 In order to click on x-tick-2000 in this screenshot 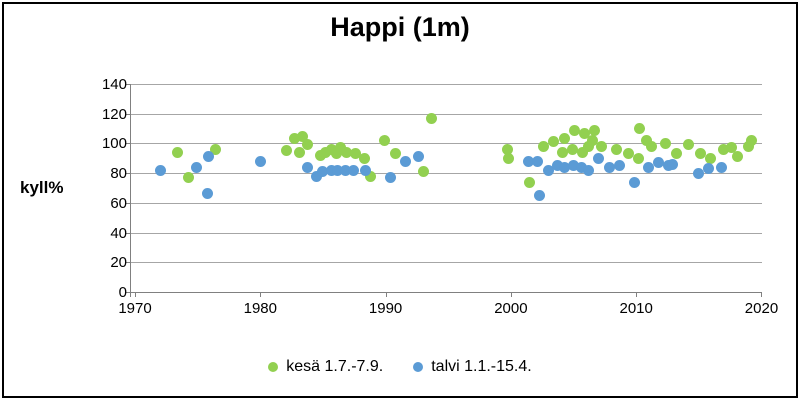, I will do `click(511, 294)`.